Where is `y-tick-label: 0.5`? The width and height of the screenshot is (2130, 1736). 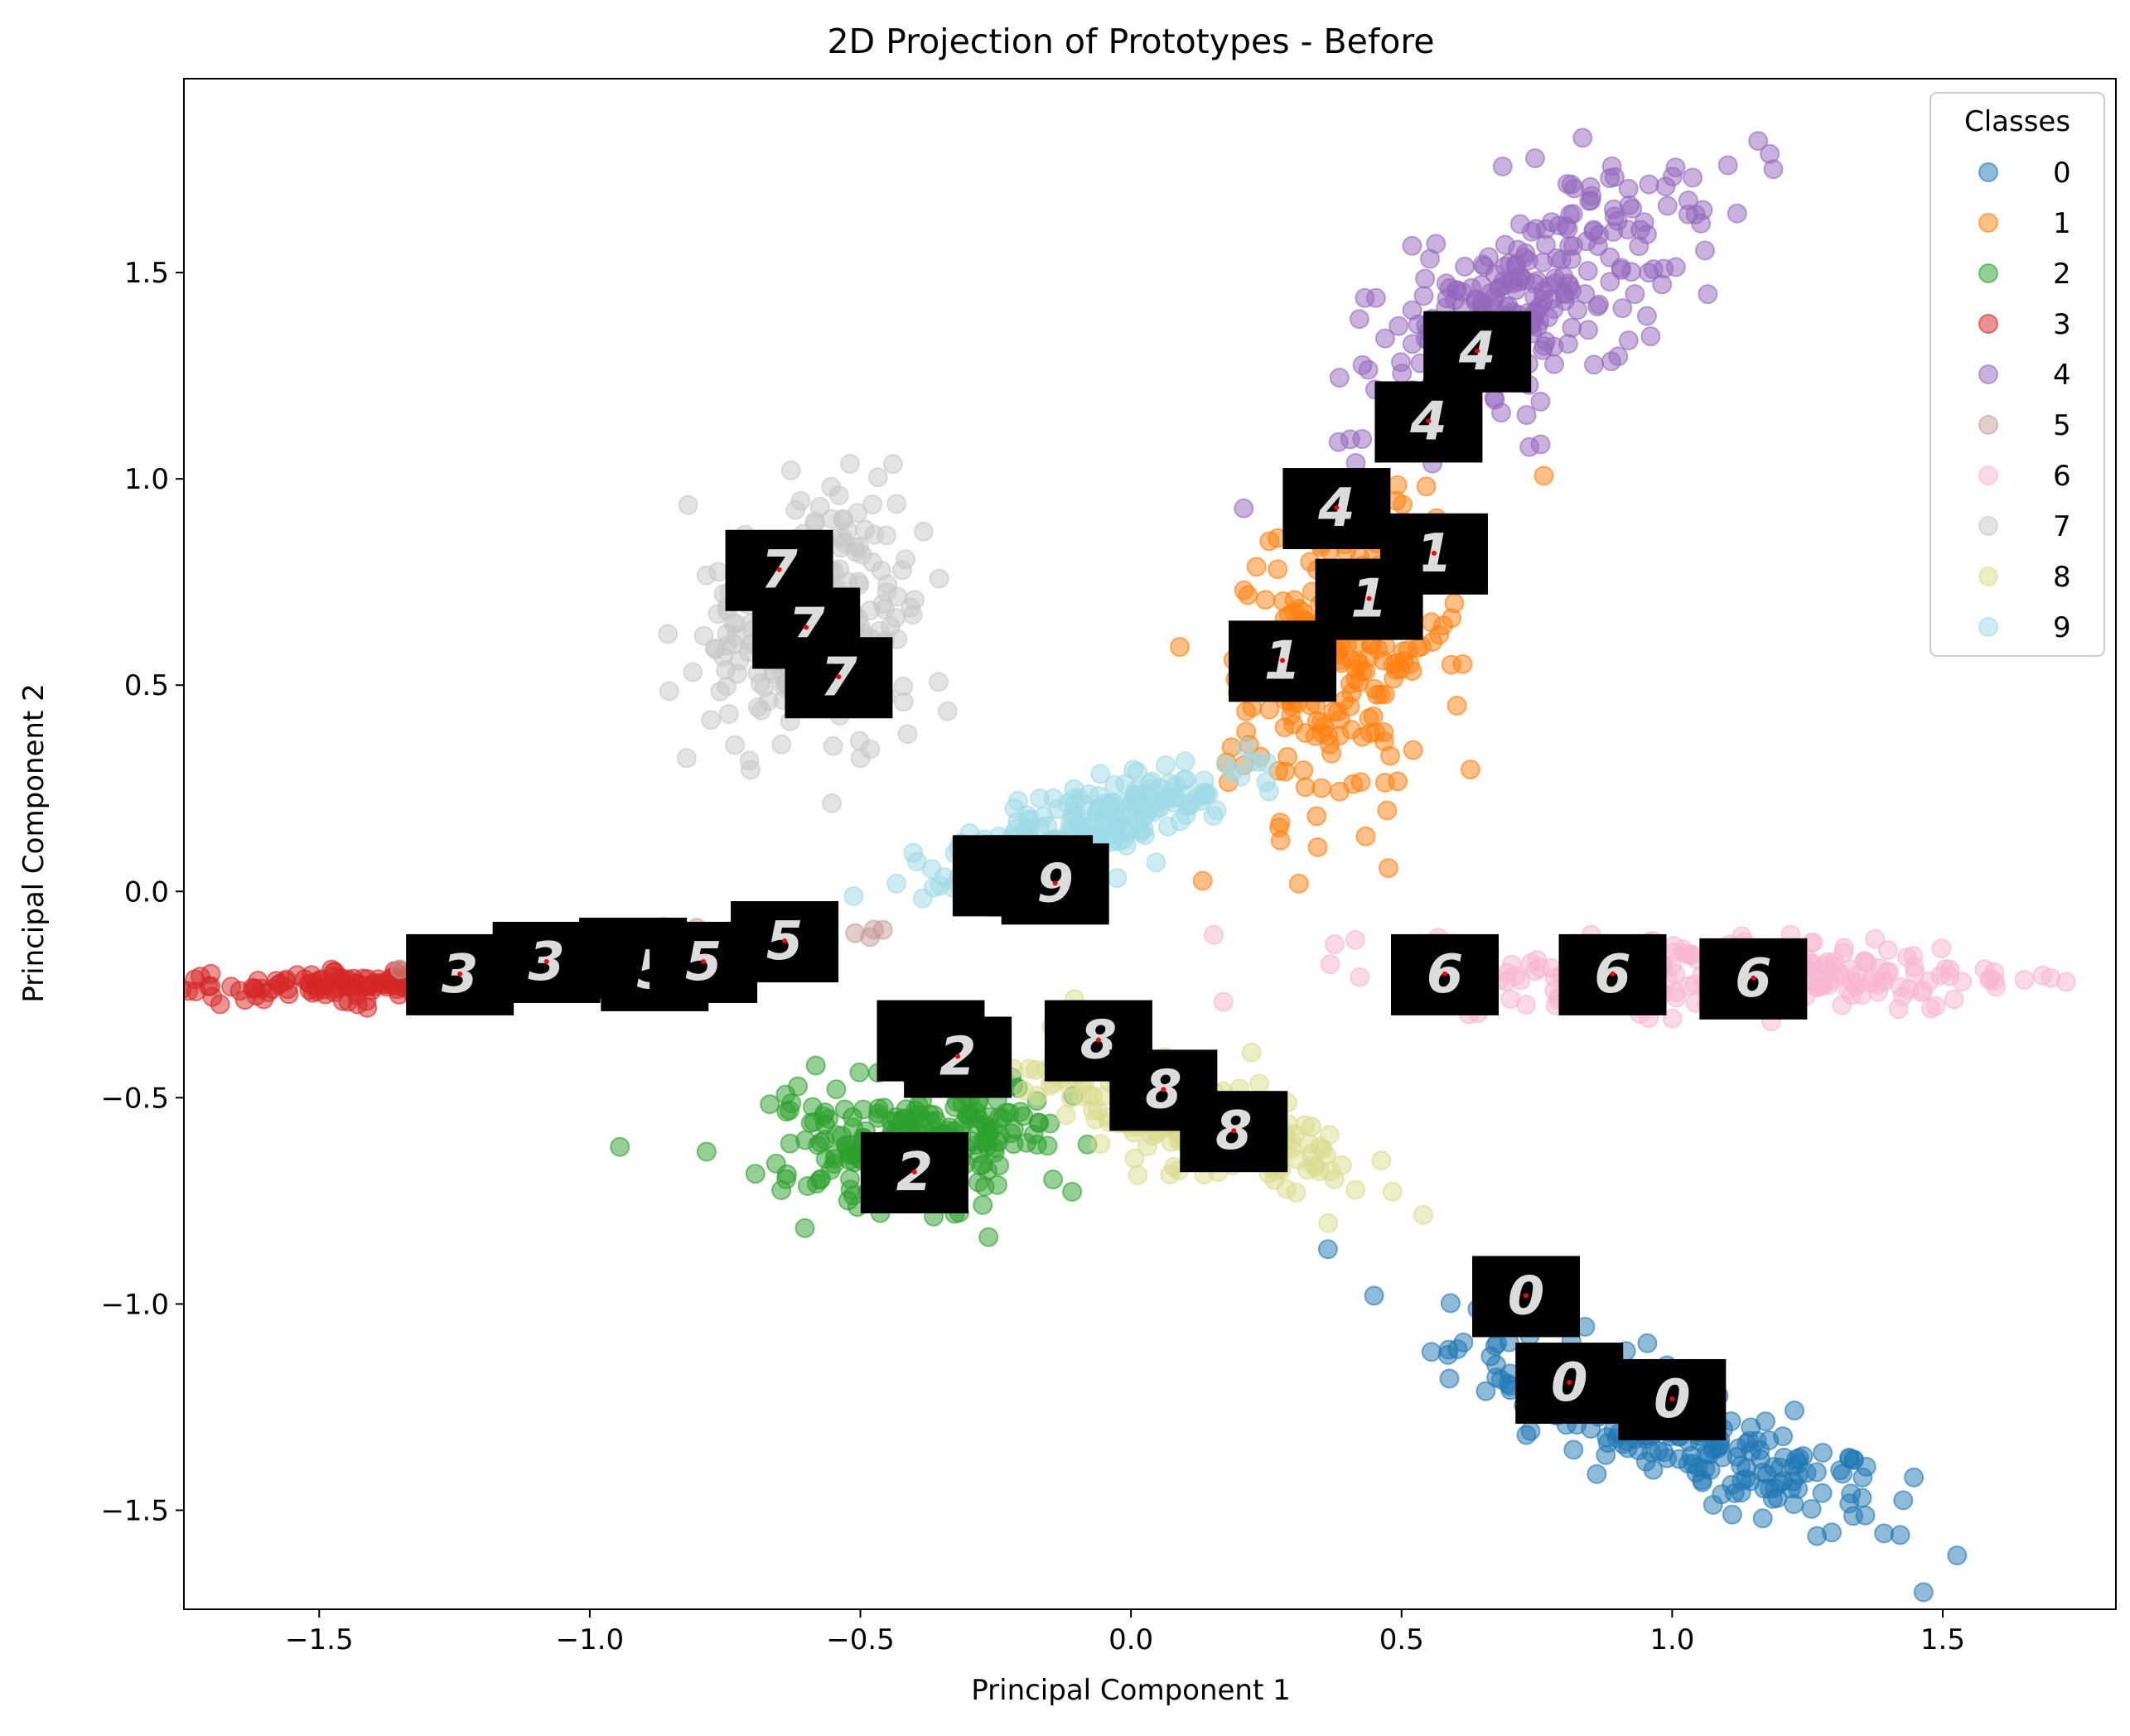 y-tick-label: 0.5 is located at coordinates (146, 685).